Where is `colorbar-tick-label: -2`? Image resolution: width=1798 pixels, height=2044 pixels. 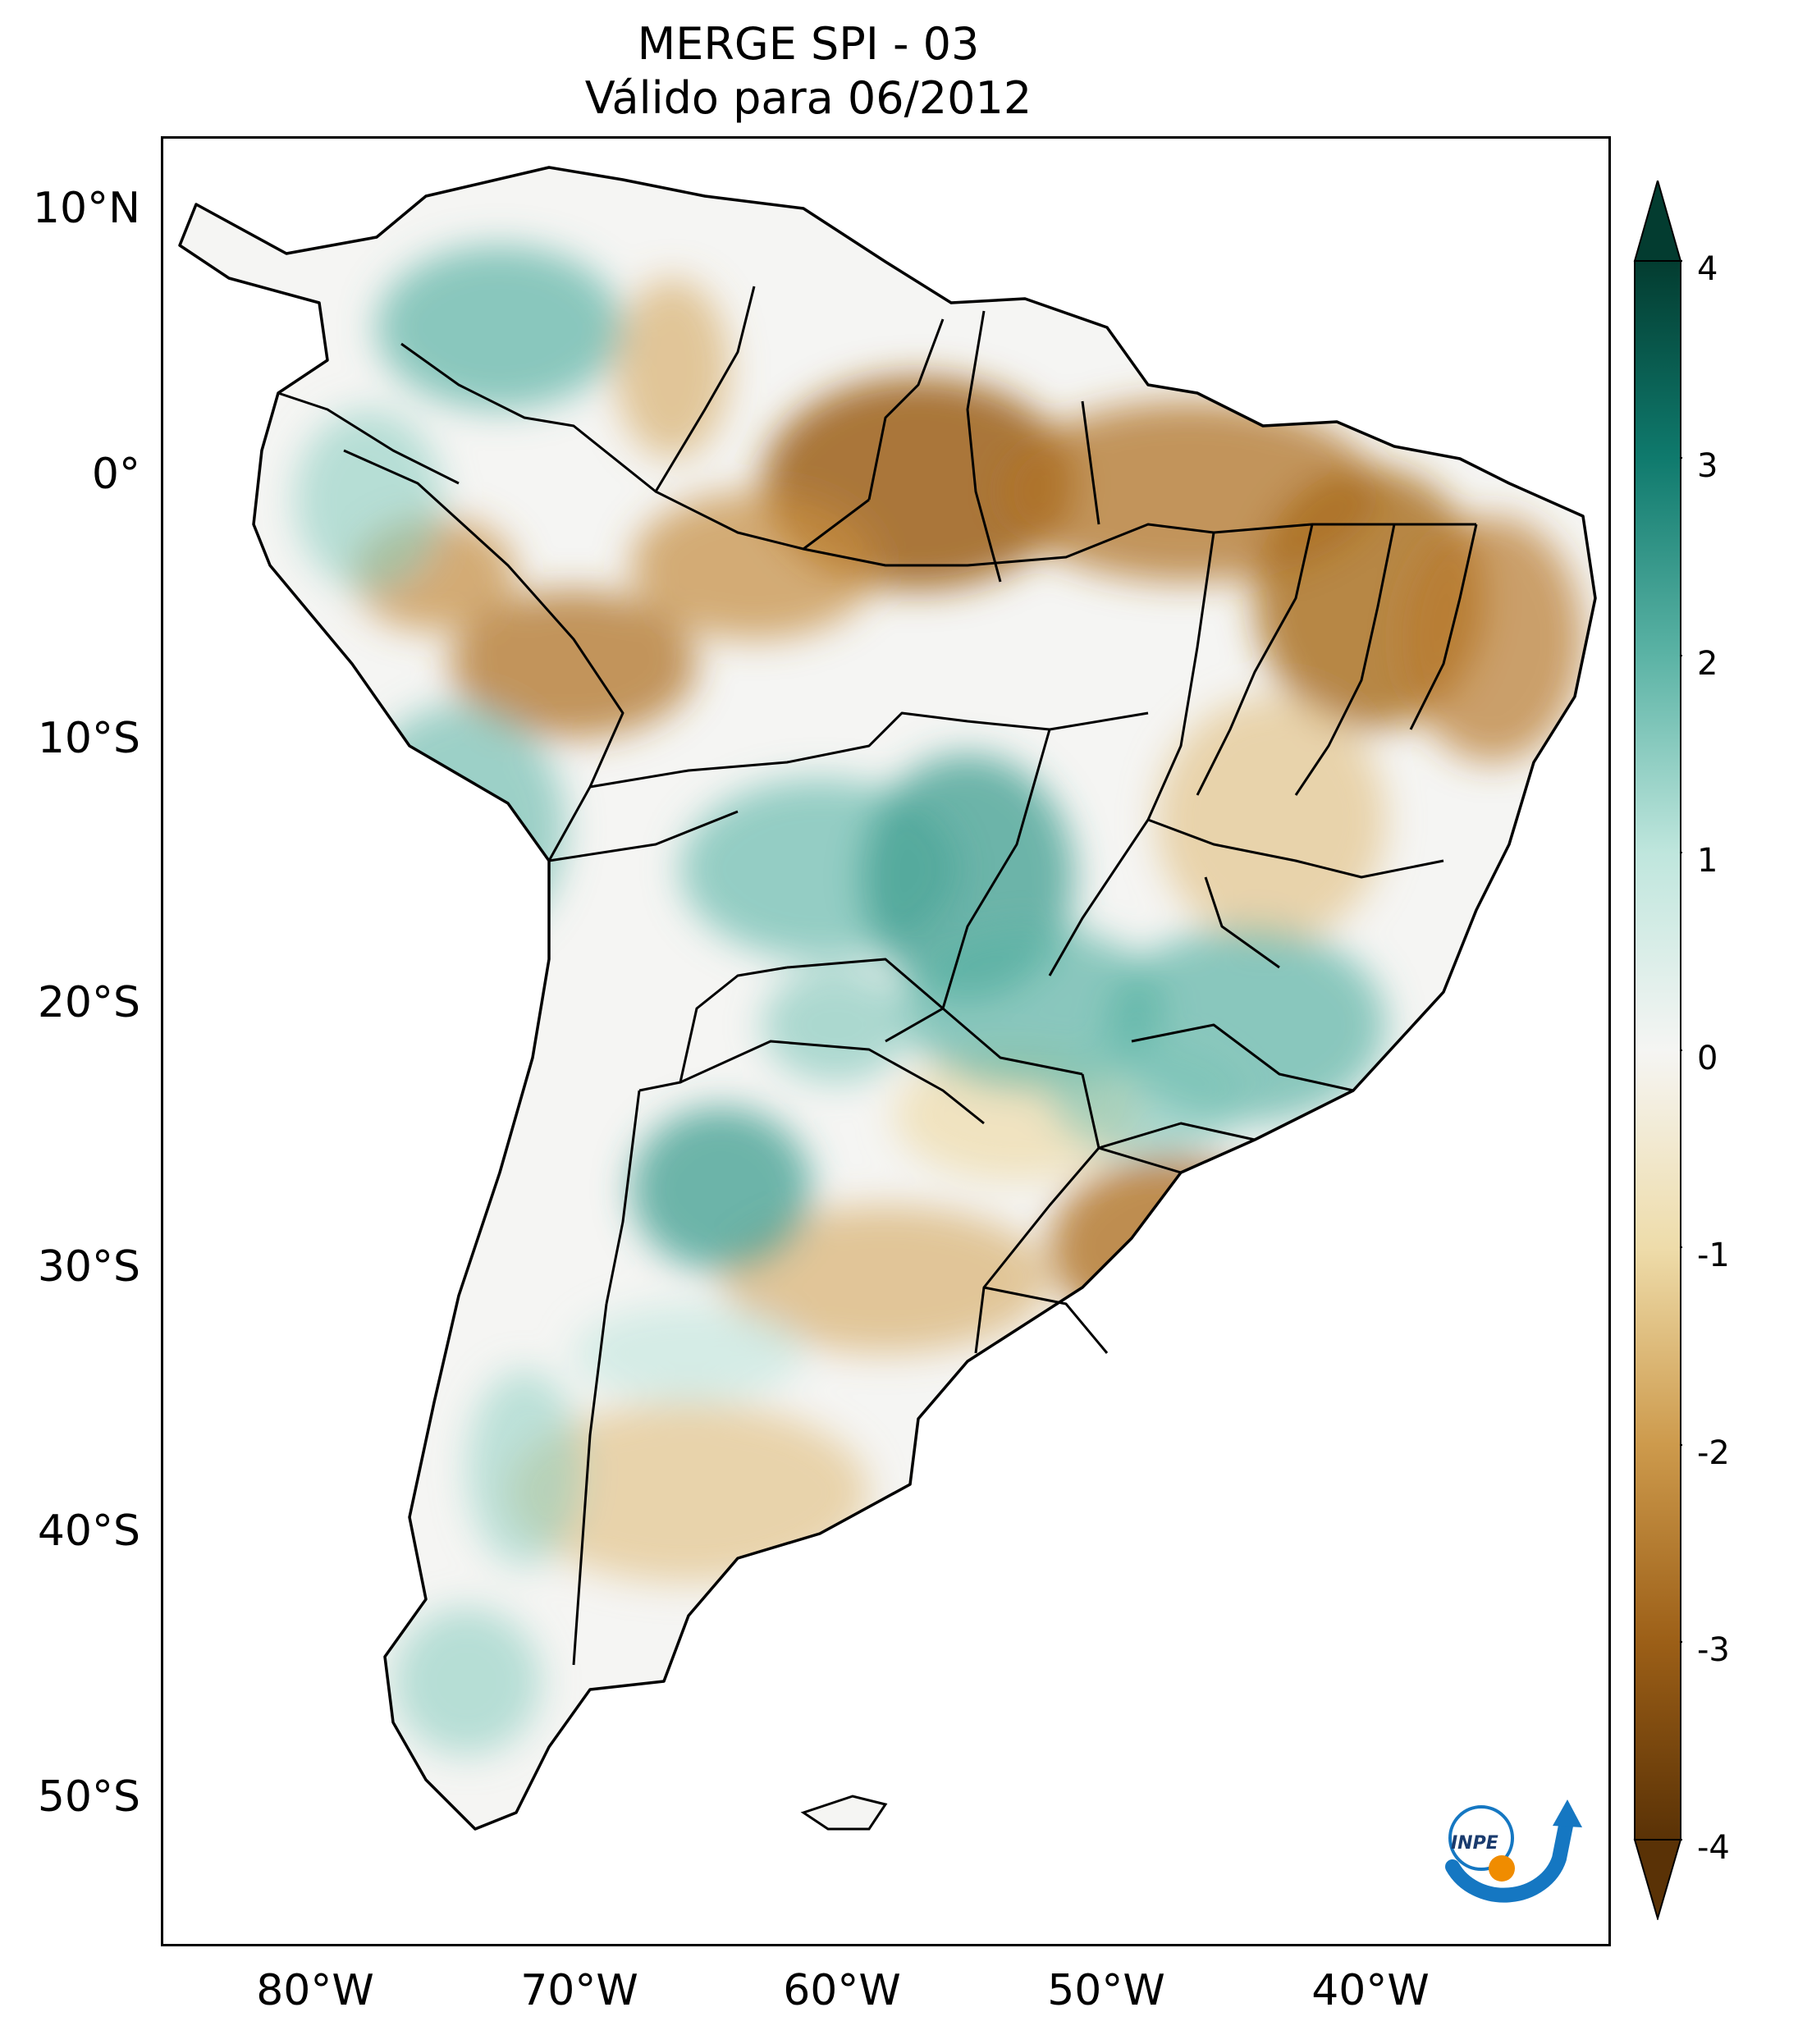
colorbar-tick-label: -2 is located at coordinates (1713, 1453).